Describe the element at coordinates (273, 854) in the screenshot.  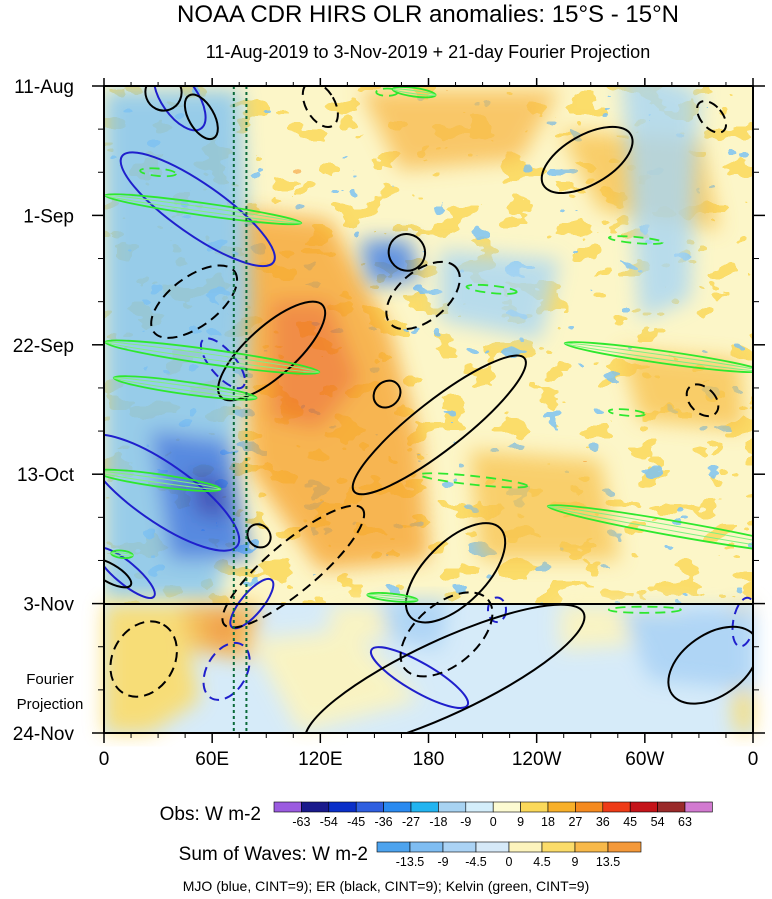
I see `sow-colorbar-label: Sum of Waves: W m-2` at that location.